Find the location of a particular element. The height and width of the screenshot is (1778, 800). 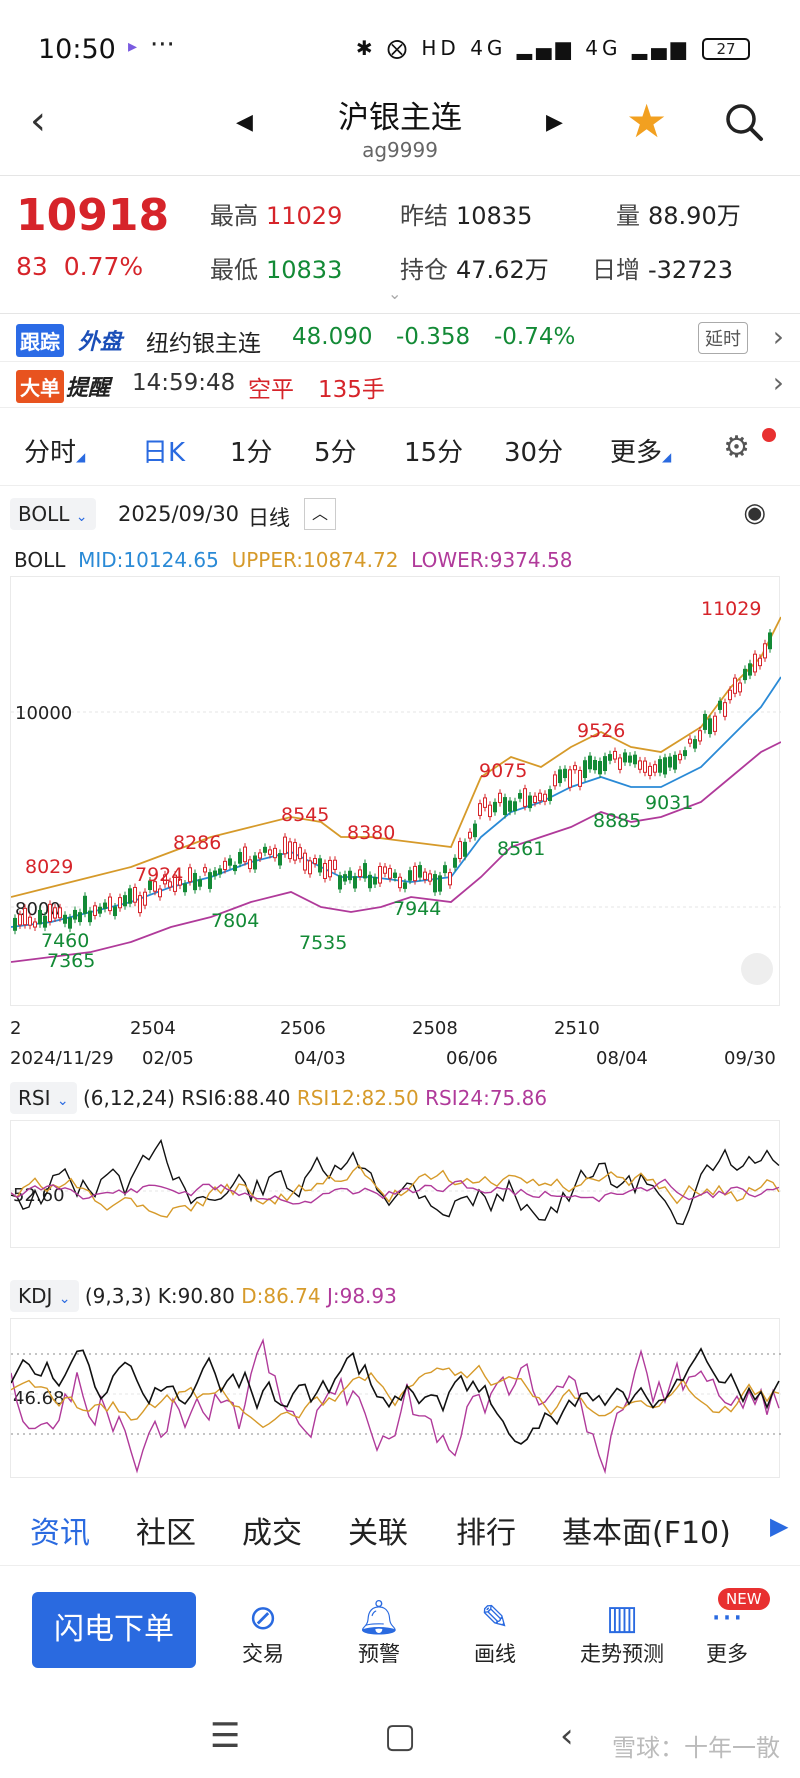

date-label: 2024/11/29 is located at coordinates (62, 1058).